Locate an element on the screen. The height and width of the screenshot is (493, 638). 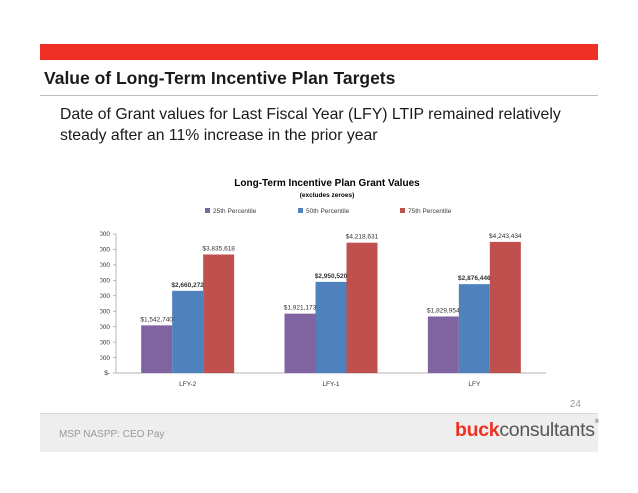
data-label: $1,829,954 is located at coordinates (443, 310).